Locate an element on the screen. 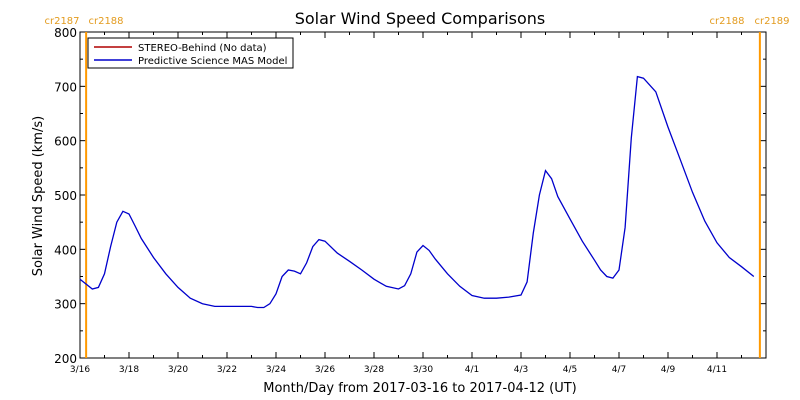 The image size is (800, 400). x-tick-label: 3/26 is located at coordinates (325, 370).